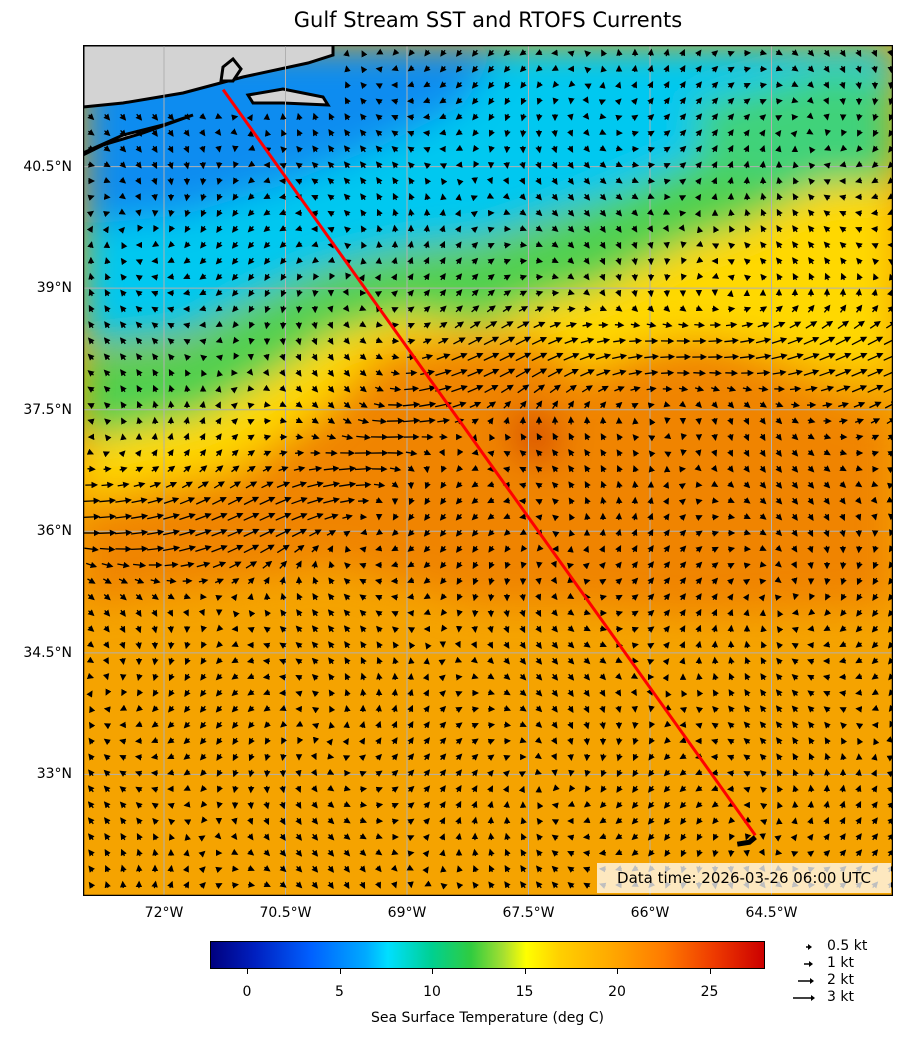 The image size is (907, 1044). Describe the element at coordinates (54, 288) in the screenshot. I see `lat-label-39: 39°N` at that location.